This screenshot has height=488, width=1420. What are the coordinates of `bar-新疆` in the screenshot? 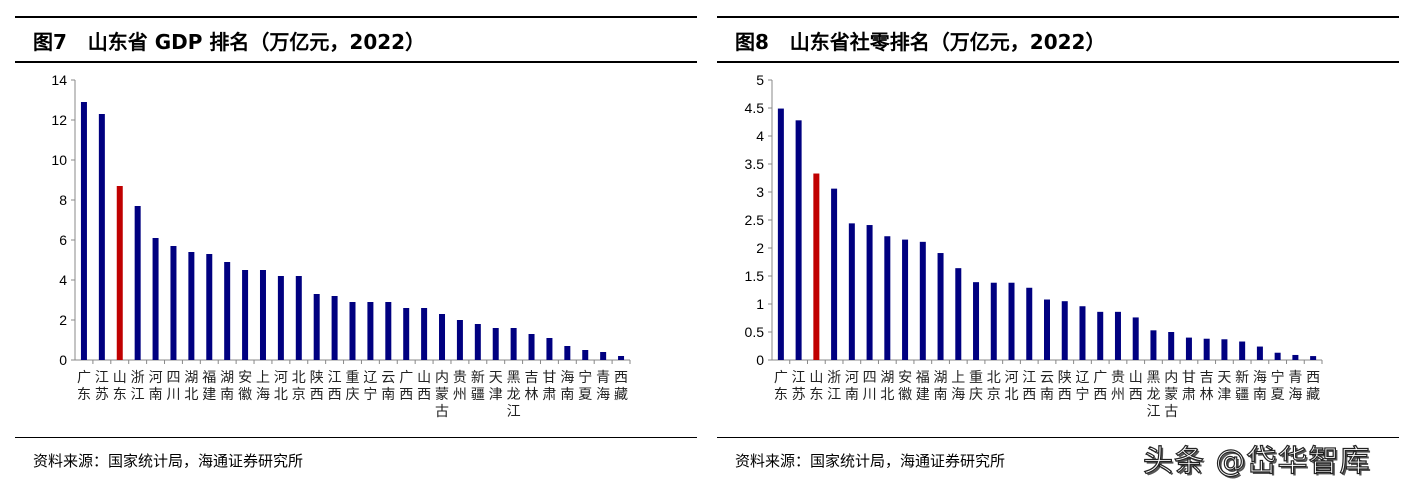 It's located at (477, 342).